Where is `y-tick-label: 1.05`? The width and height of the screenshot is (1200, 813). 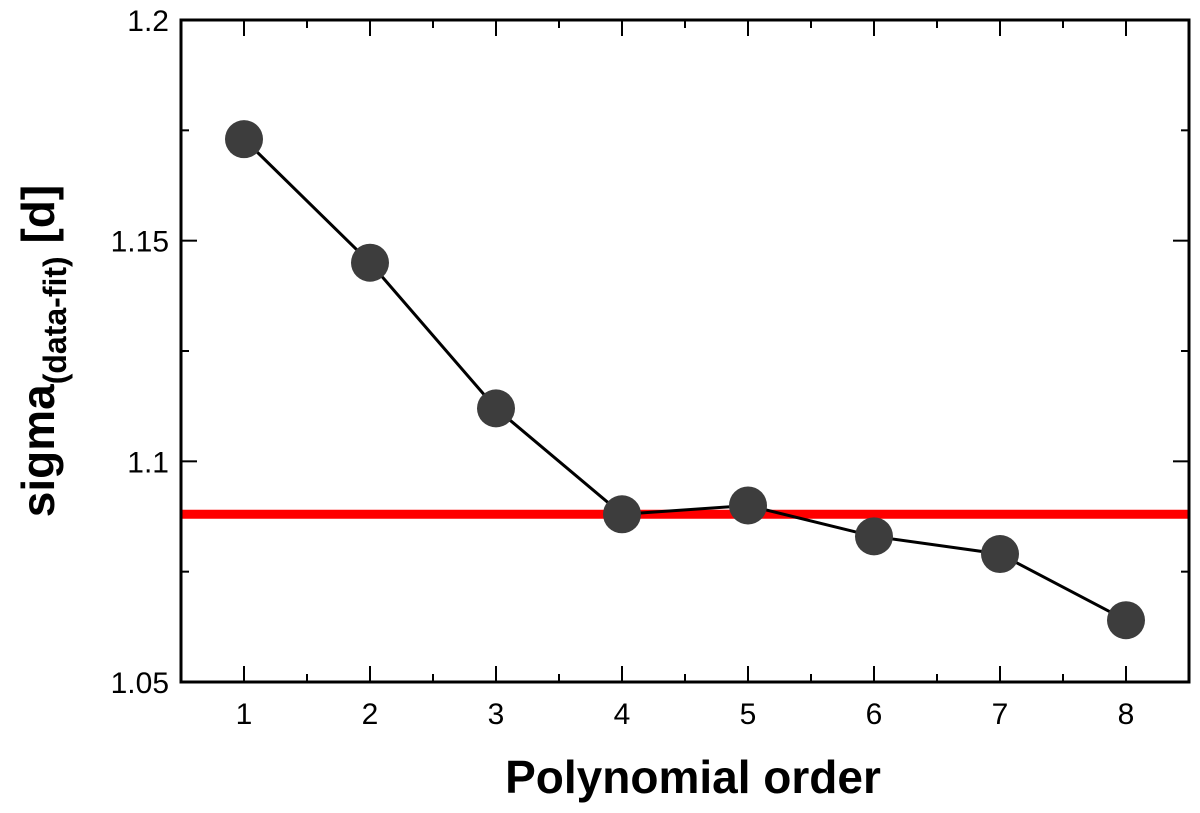
y-tick-label: 1.05 is located at coordinates (140, 683).